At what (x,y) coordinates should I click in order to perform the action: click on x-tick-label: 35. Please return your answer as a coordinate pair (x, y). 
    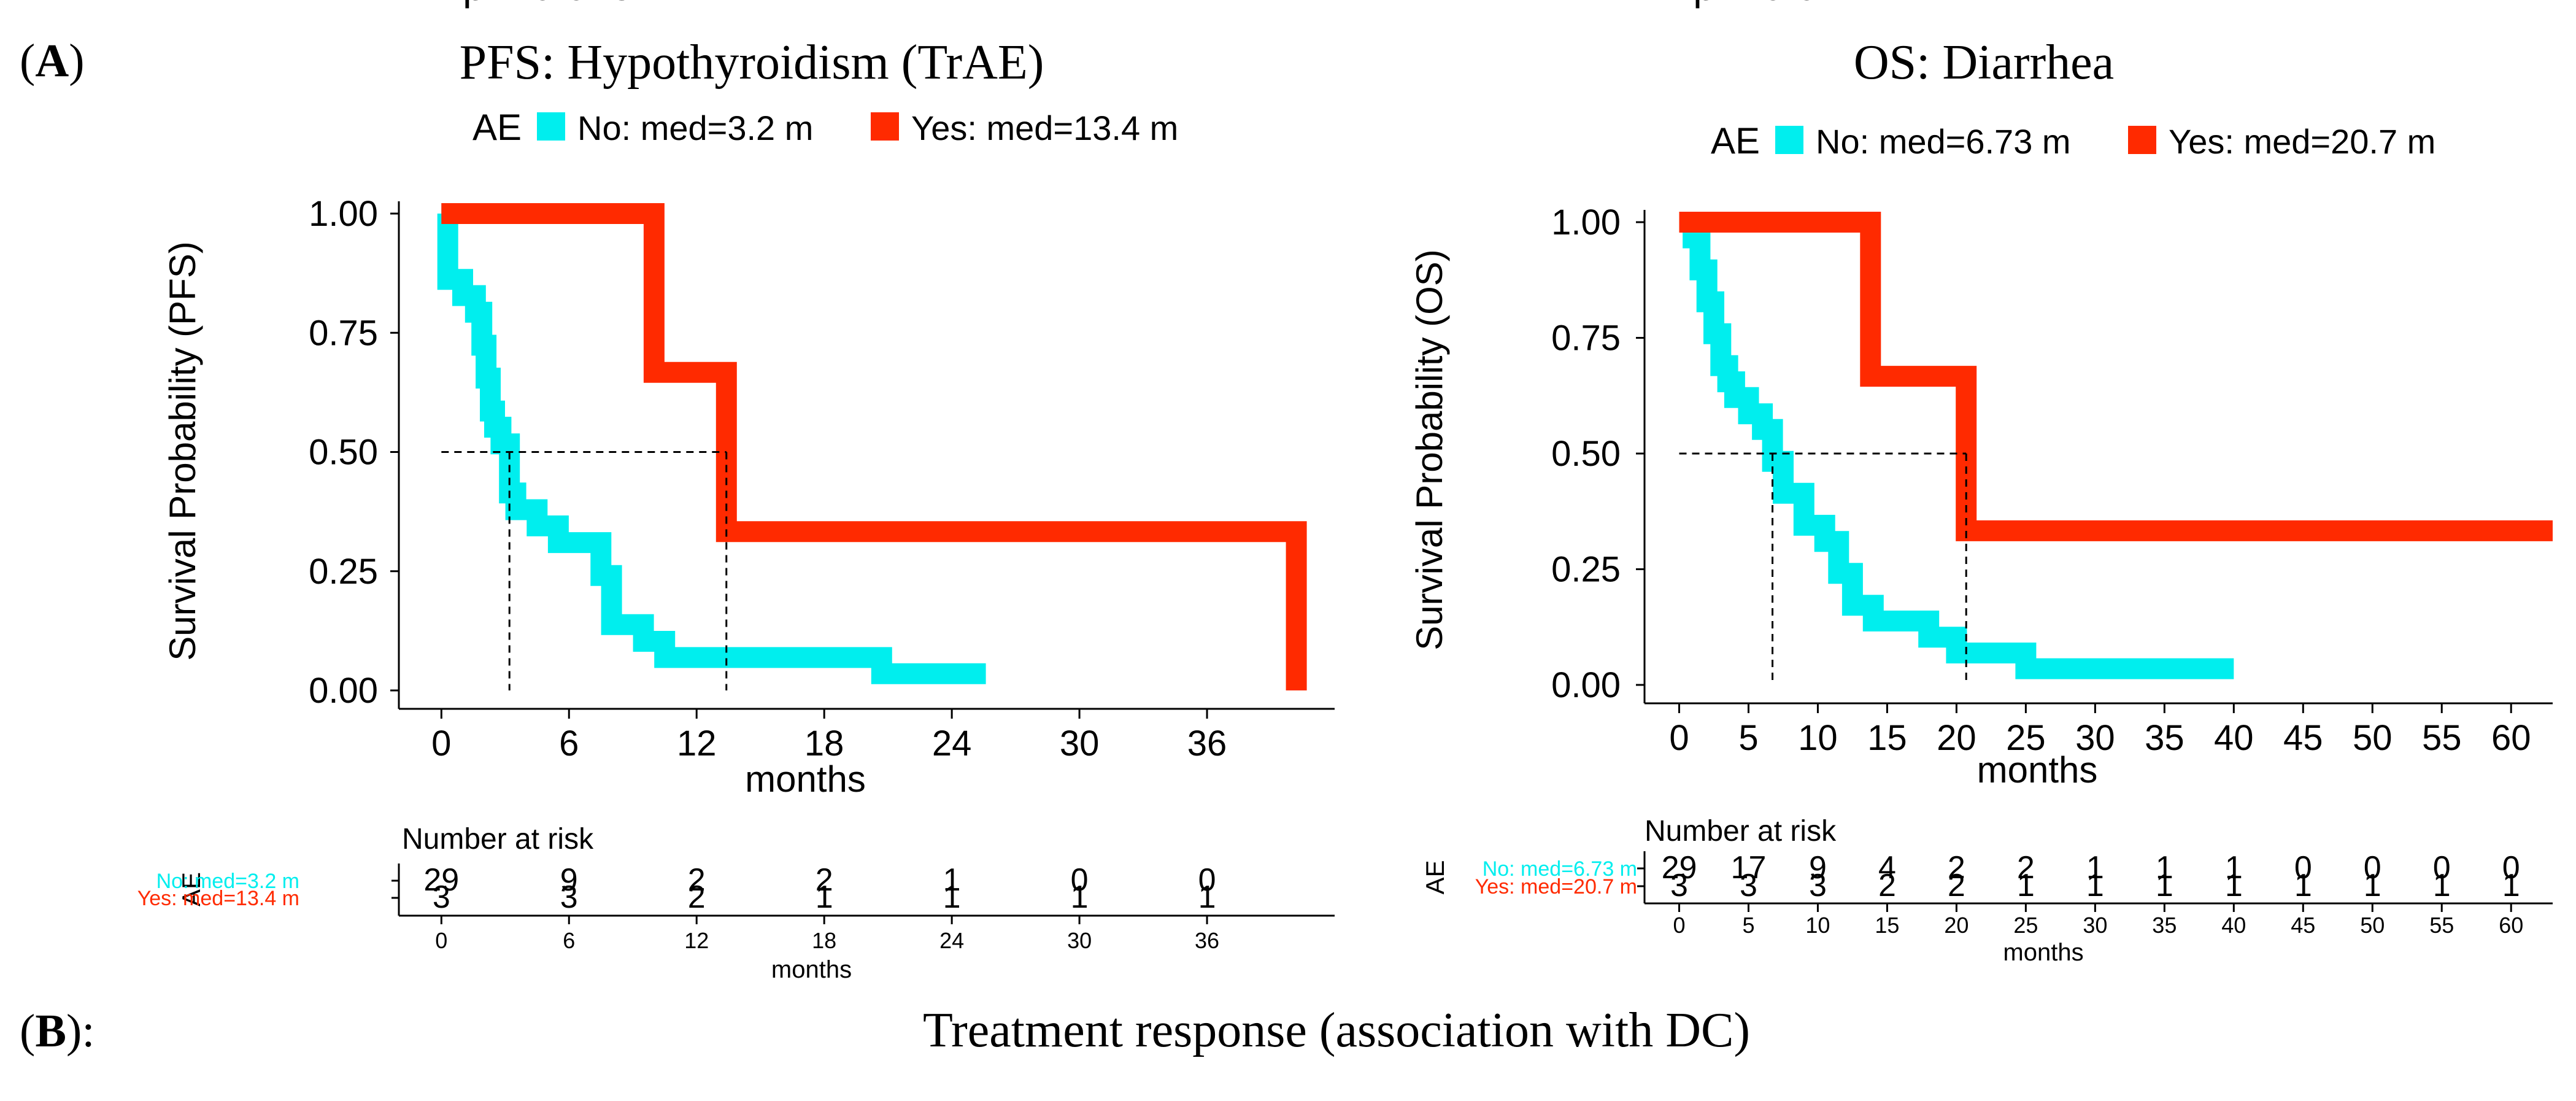
    Looking at the image, I should click on (2165, 738).